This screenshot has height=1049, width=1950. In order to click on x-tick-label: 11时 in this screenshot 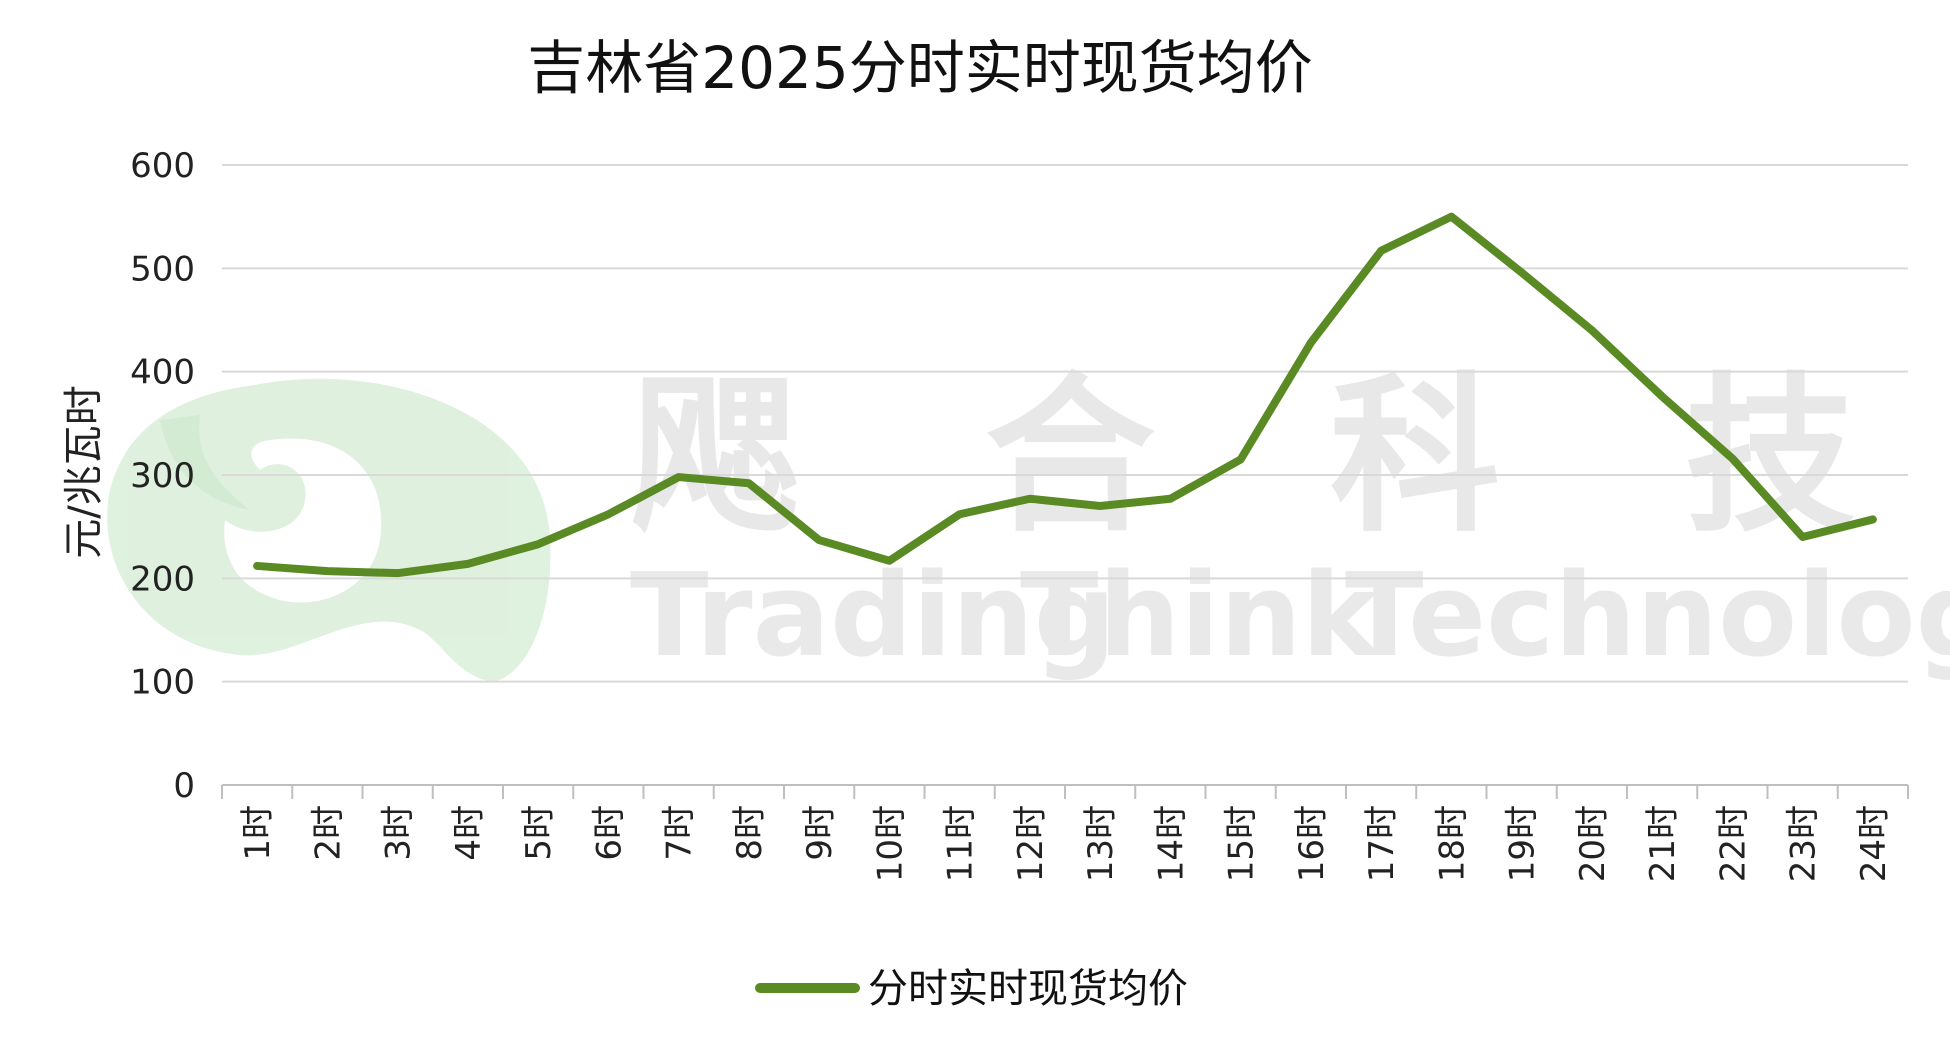, I will do `click(961, 843)`.